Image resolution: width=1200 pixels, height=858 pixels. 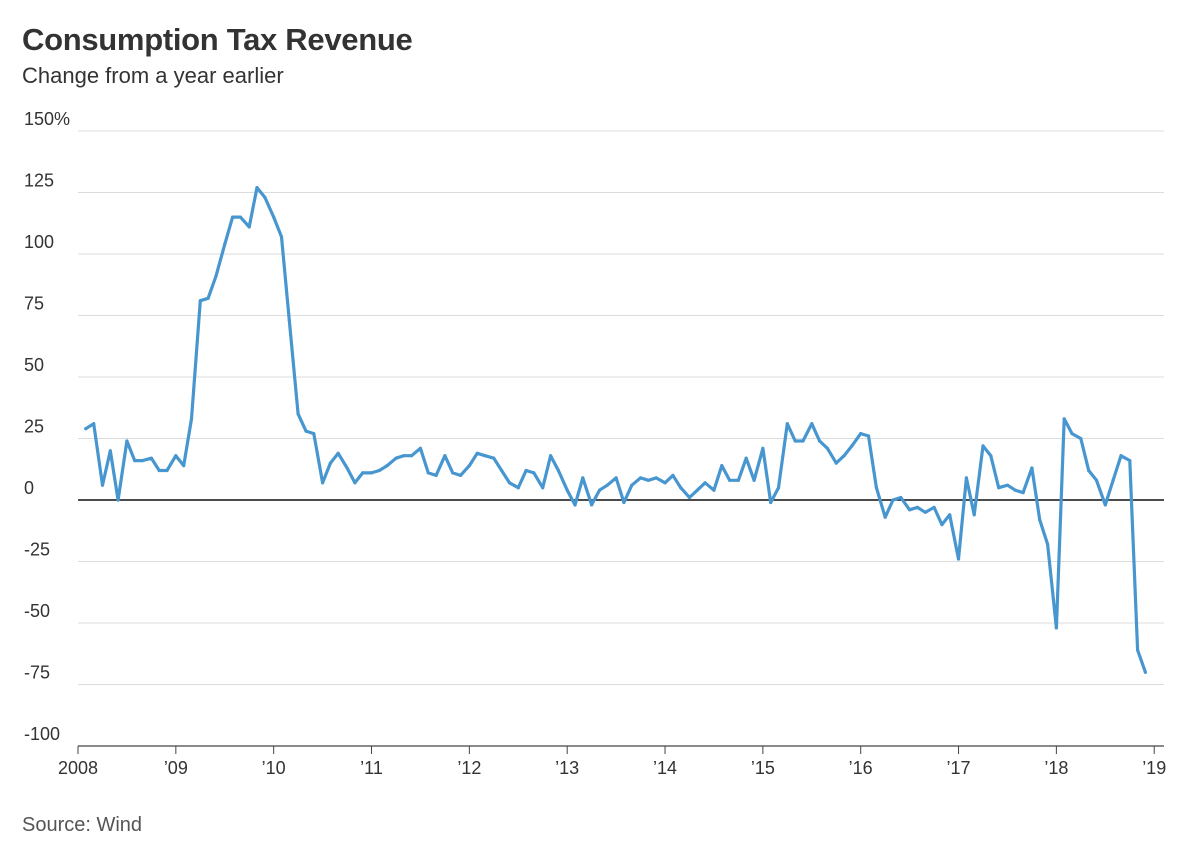 I want to click on x-tick-label: ’15, so click(x=763, y=768).